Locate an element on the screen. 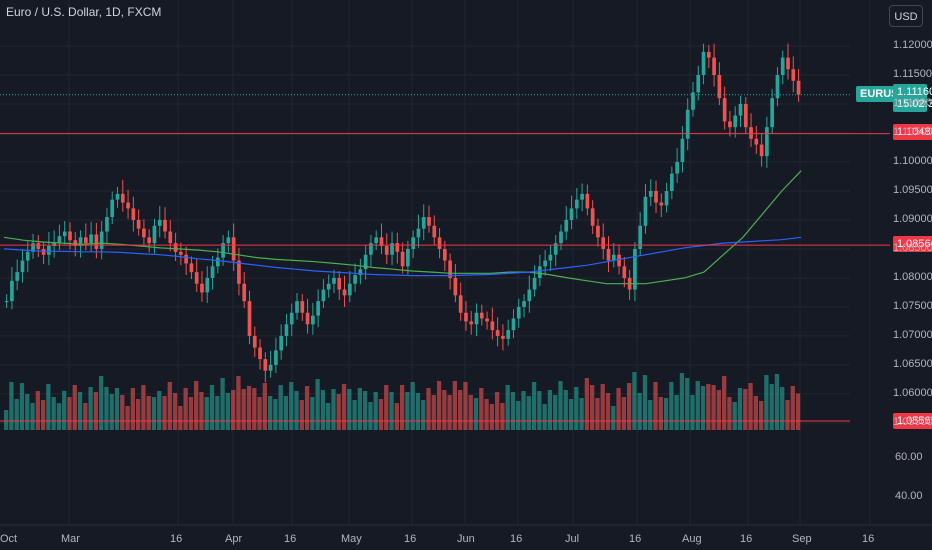  y-tick-label: 1.10500 is located at coordinates (912, 131).